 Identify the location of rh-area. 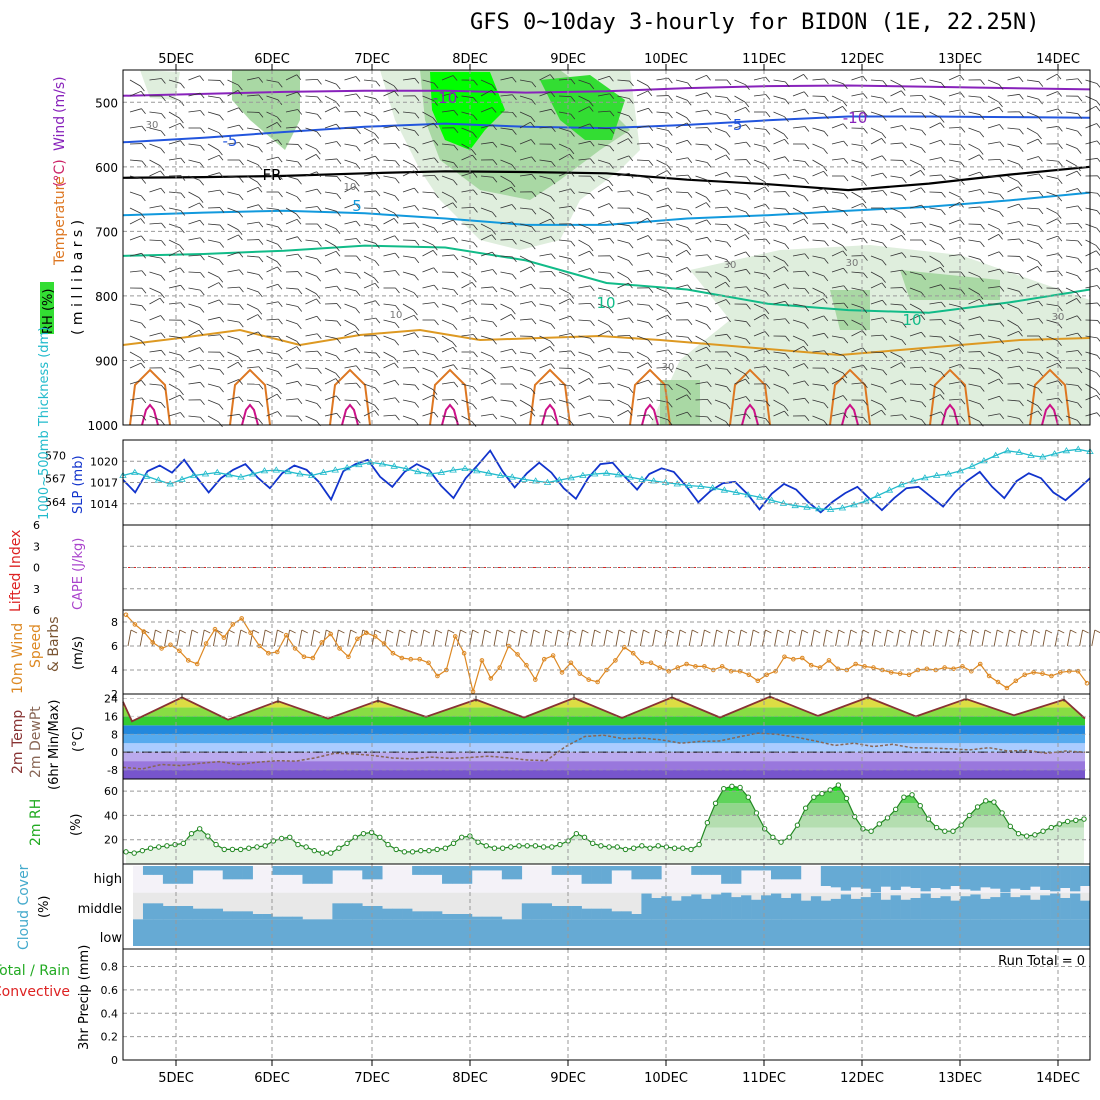
(160, 85).